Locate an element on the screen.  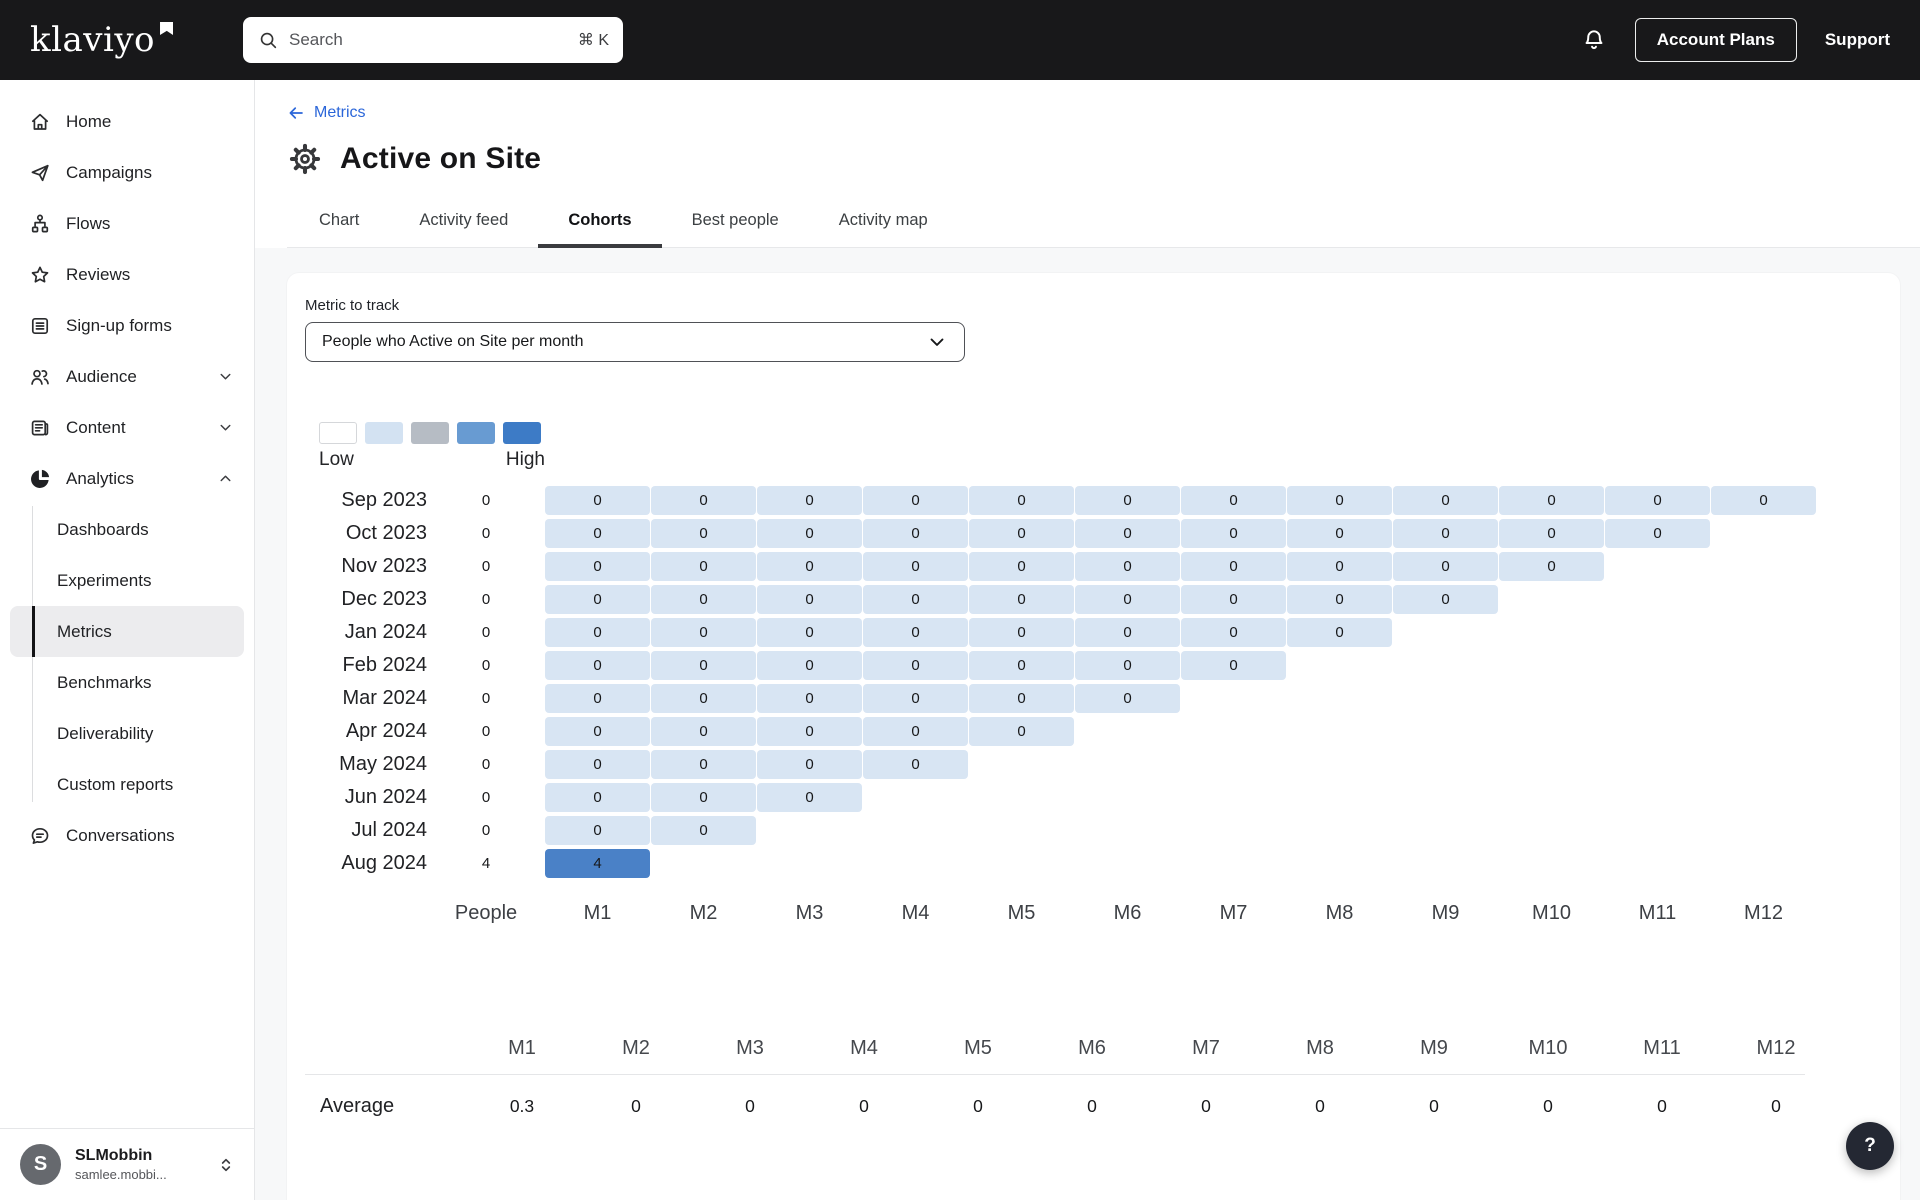
metric-select: People who Active on Site per month is located at coordinates (635, 342).